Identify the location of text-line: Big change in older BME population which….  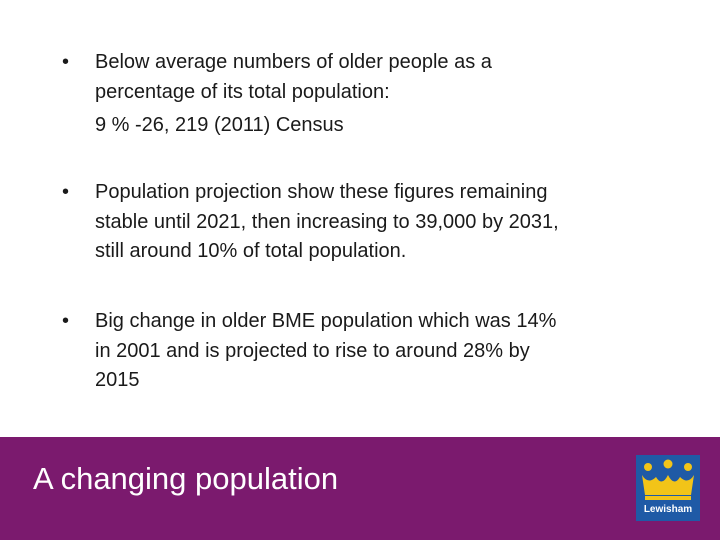
(326, 321).